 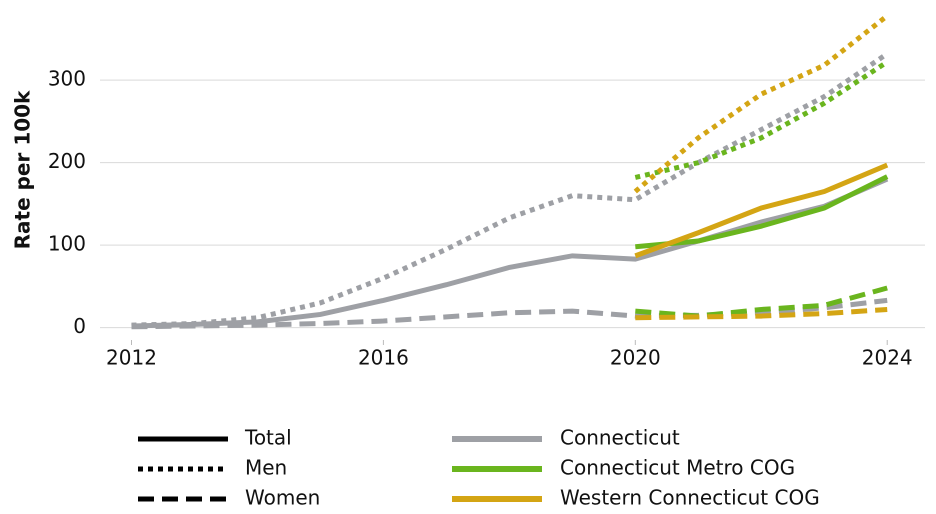 I want to click on legend-label: Total, so click(x=268, y=438).